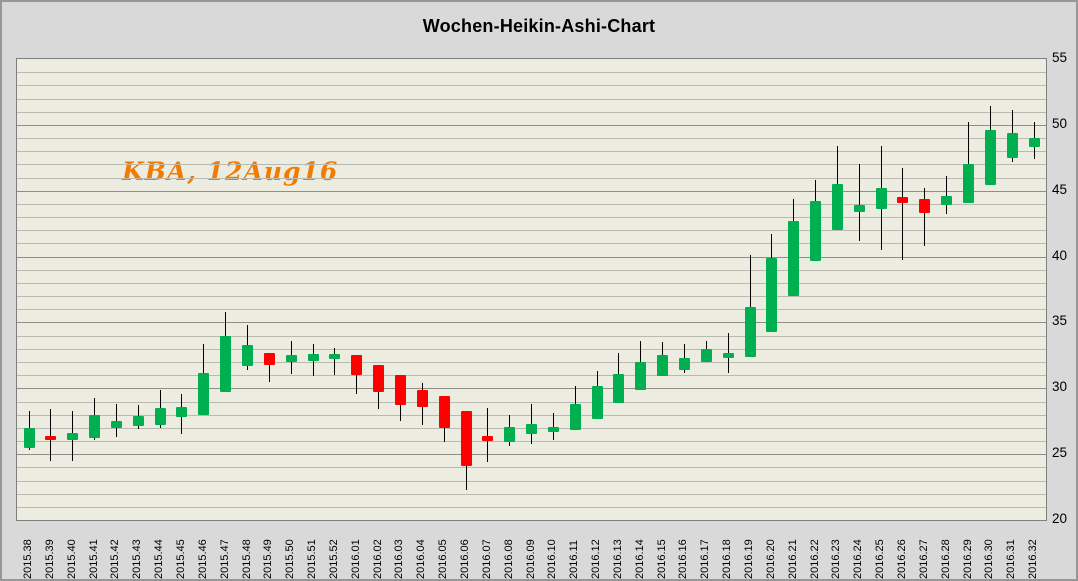  I want to click on x-axis-label: 2016.30, so click(989, 559).